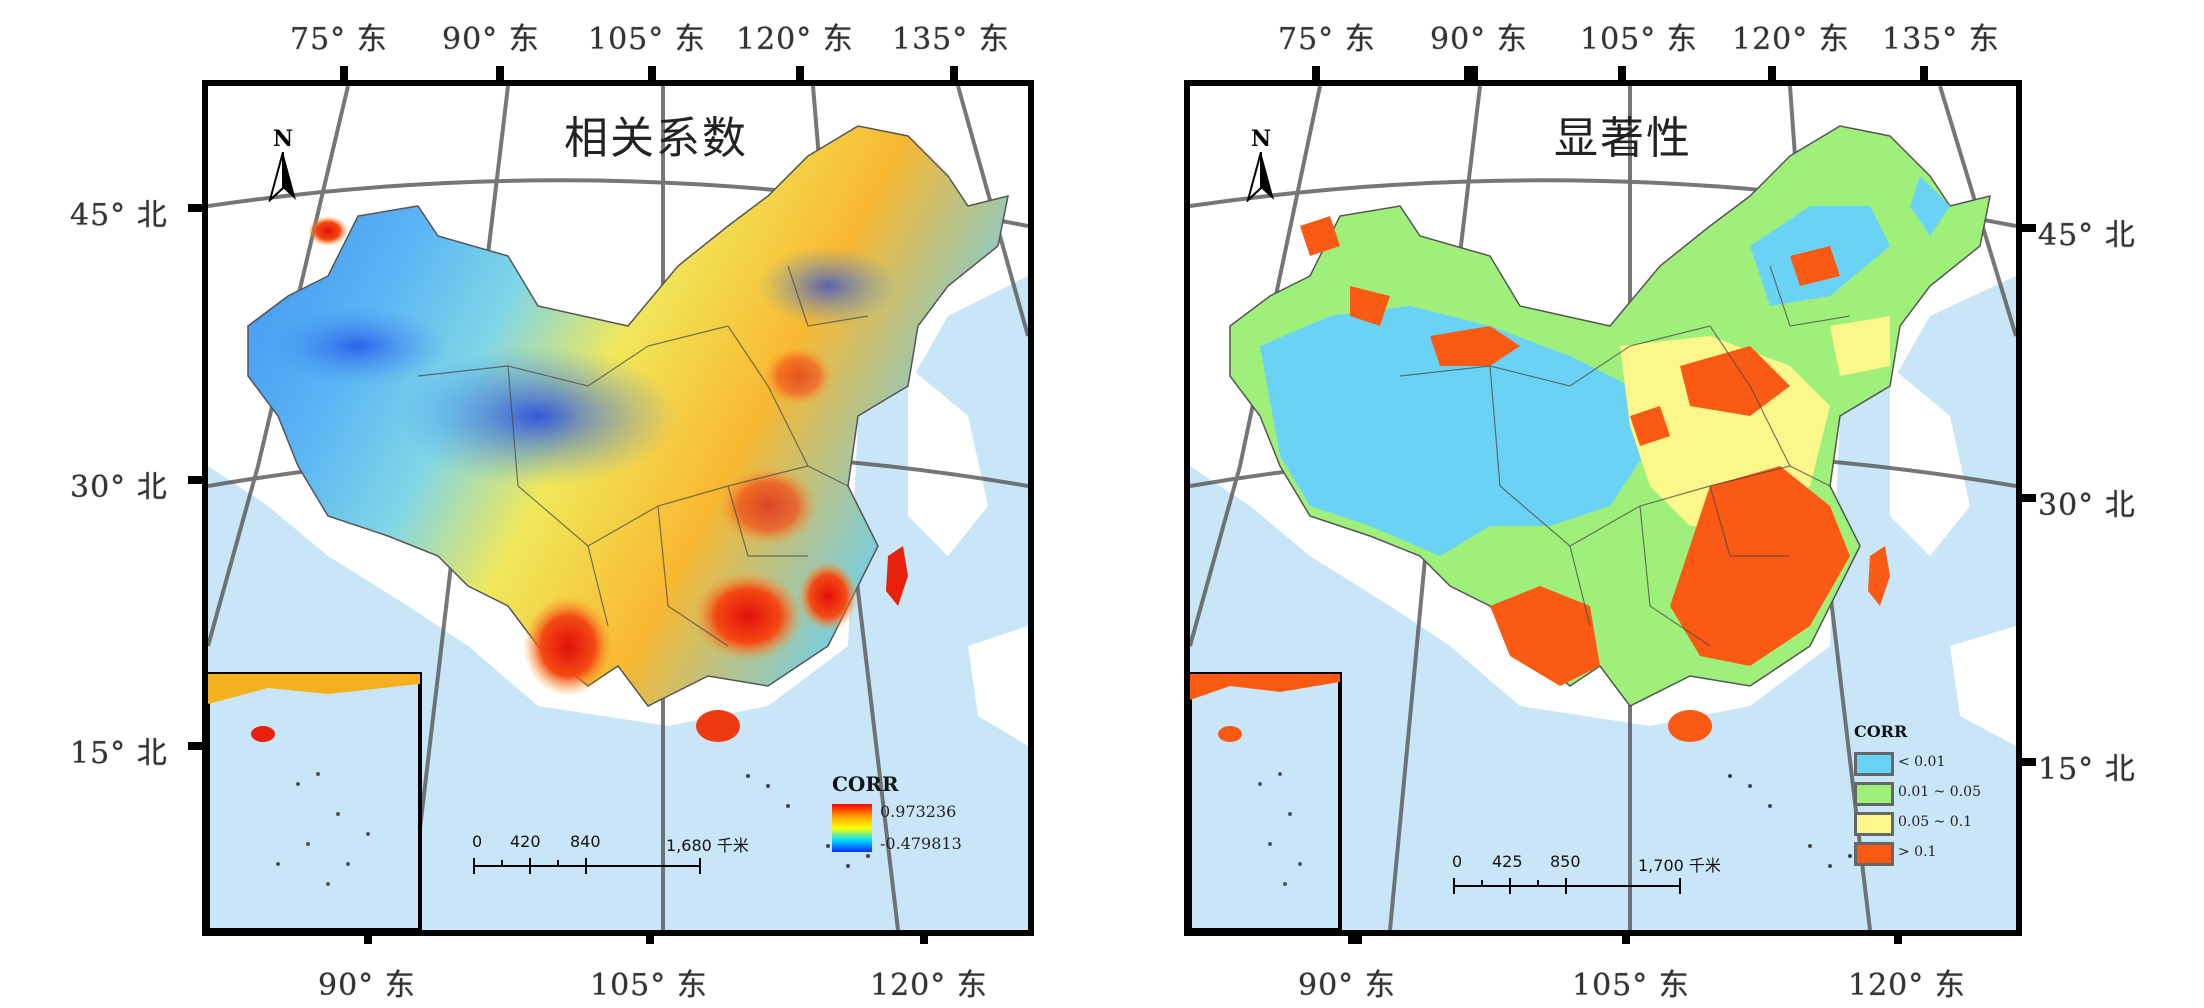 This screenshot has height=1008, width=2204. What do you see at coordinates (119, 753) in the screenshot?
I see `left-tick-label: 15° 北` at bounding box center [119, 753].